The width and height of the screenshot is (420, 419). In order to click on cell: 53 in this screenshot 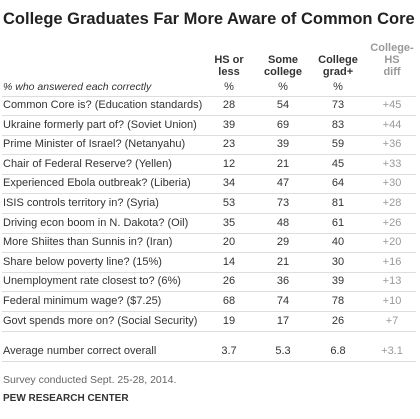, I will do `click(229, 203)`.